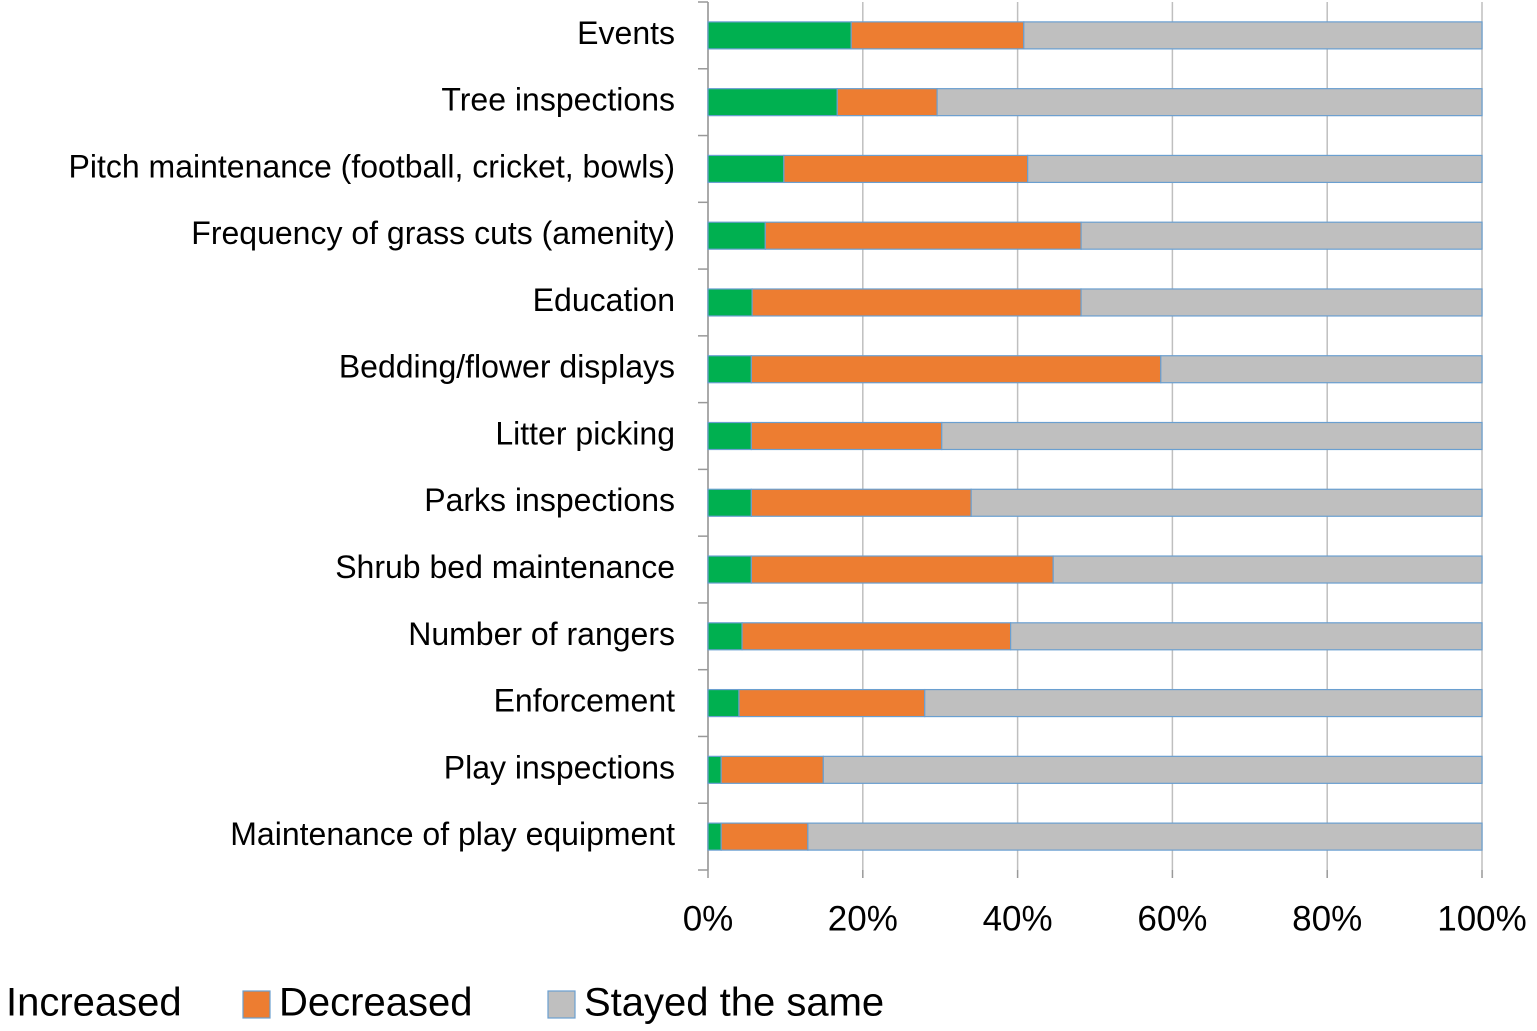  What do you see at coordinates (541, 634) in the screenshot?
I see `y-tick-label: Number of rangers` at bounding box center [541, 634].